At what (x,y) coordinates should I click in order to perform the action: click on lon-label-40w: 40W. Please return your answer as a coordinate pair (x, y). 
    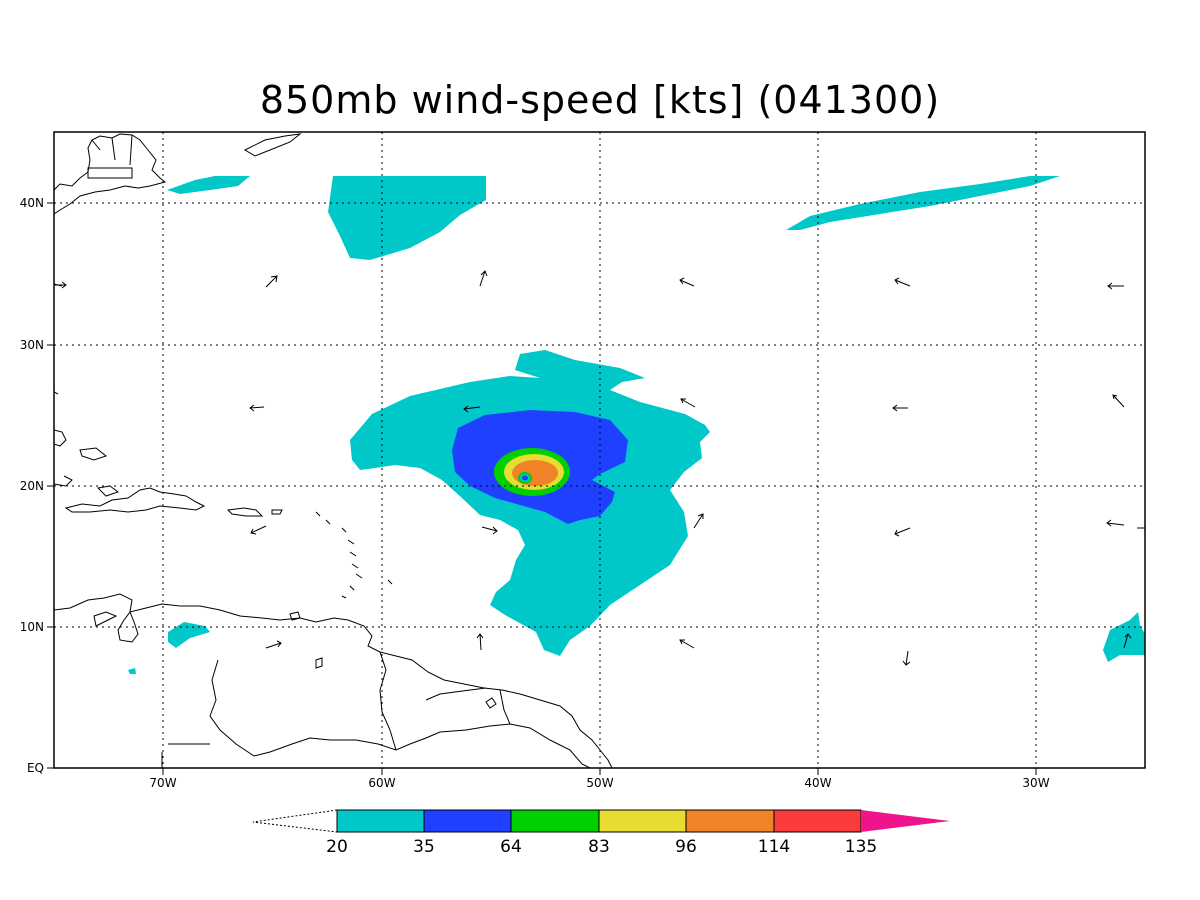
    Looking at the image, I should click on (817, 783).